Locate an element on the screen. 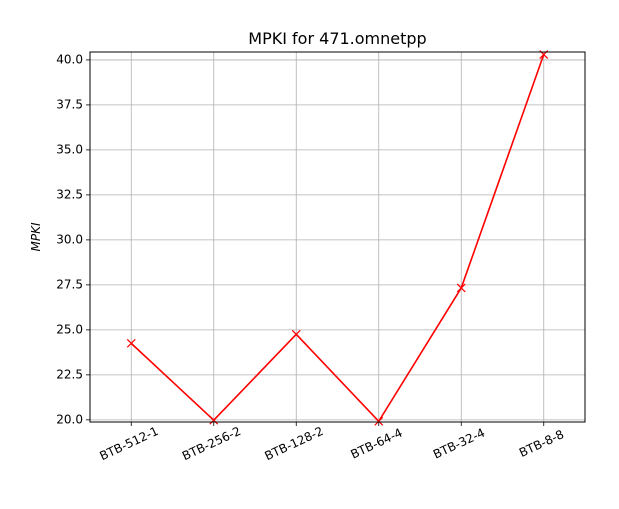  y-tick-label: 30.0 is located at coordinates (69, 239).